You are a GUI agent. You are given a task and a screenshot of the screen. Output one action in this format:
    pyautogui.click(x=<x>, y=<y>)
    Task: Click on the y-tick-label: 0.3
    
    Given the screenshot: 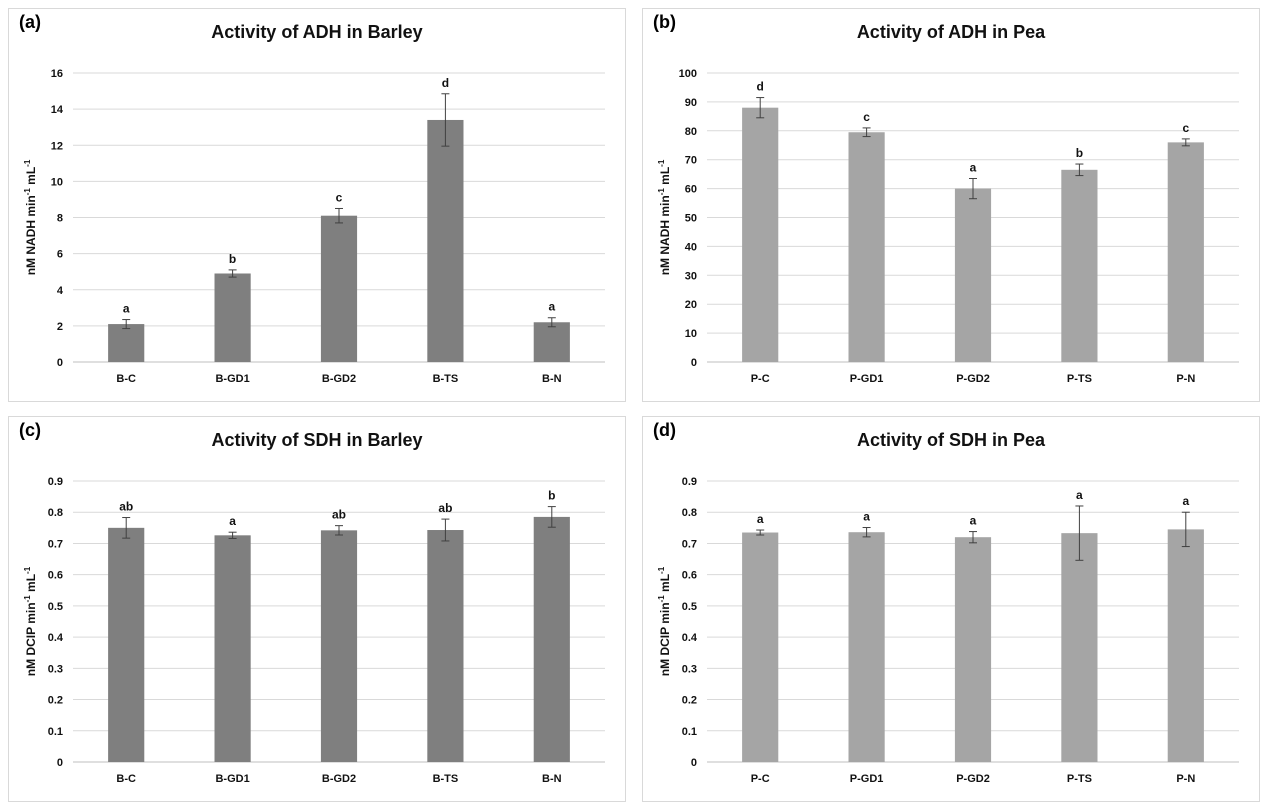 What is the action you would take?
    pyautogui.click(x=689, y=669)
    